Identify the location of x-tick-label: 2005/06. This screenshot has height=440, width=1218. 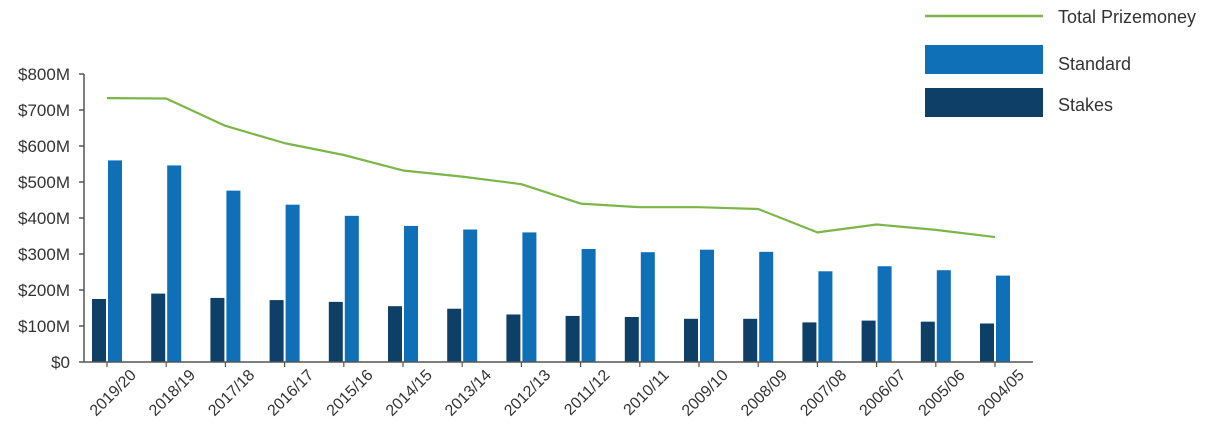
(942, 393).